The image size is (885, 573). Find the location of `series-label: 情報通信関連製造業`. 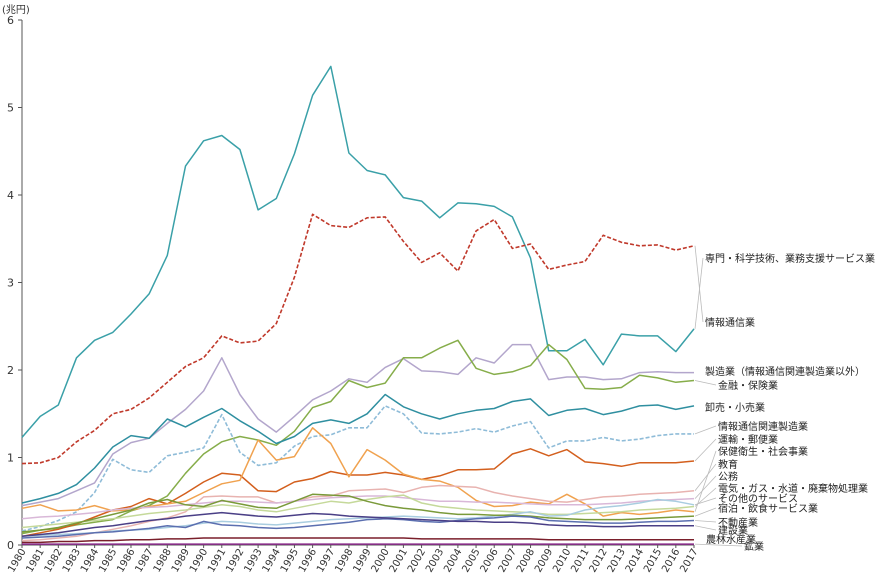

series-label: 情報通信関連製造業 is located at coordinates (763, 426).